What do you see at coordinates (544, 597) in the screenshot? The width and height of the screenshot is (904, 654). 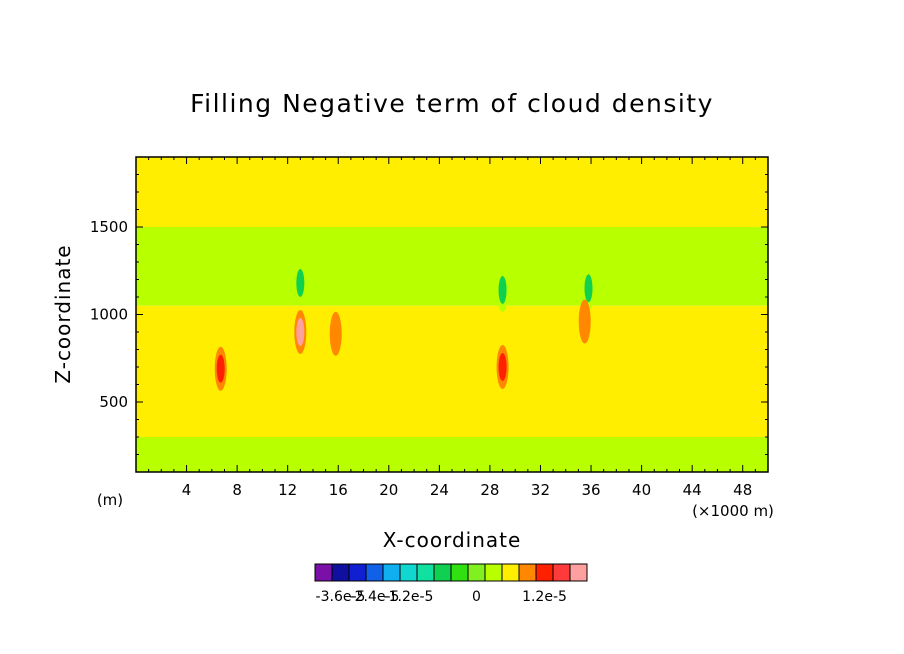 I see `colorbar-label: 1.2e-5` at bounding box center [544, 597].